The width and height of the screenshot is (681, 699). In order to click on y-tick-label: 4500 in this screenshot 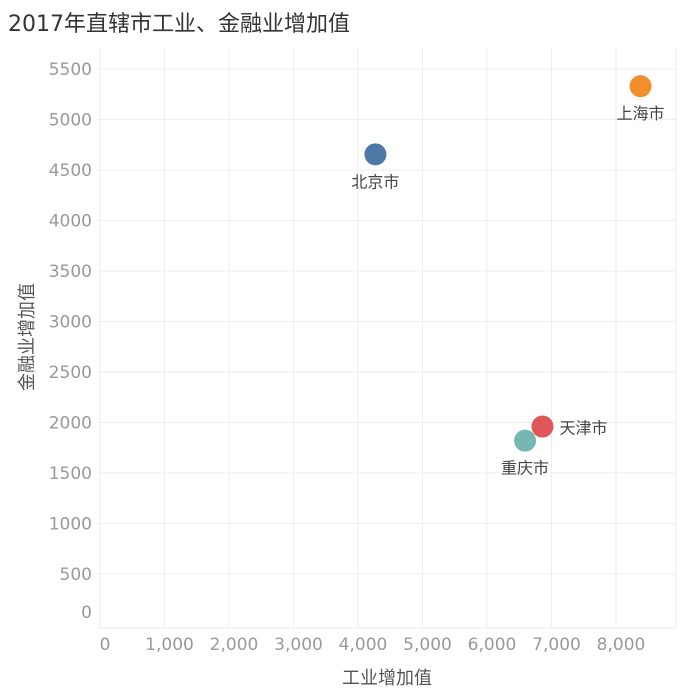, I will do `click(70, 171)`.